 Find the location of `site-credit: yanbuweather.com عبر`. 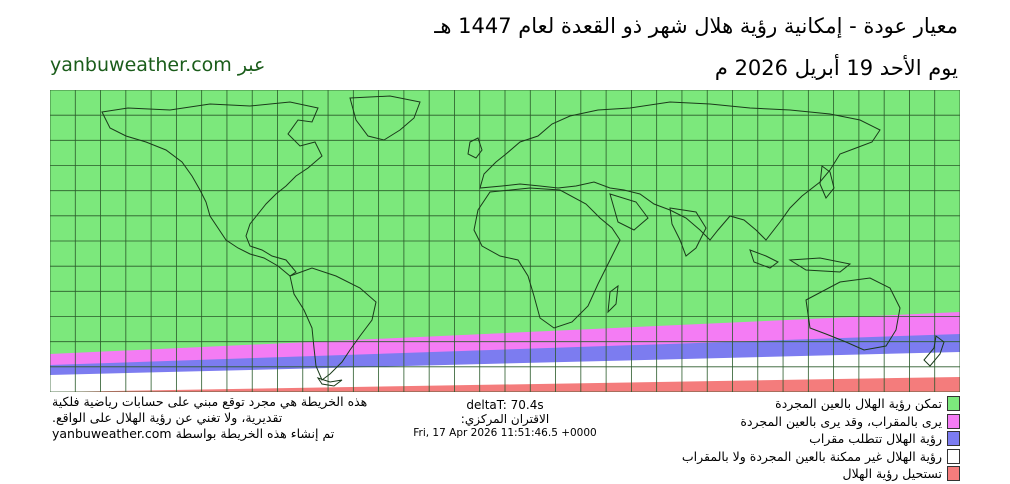

site-credit: yanbuweather.com عبر is located at coordinates (158, 65).